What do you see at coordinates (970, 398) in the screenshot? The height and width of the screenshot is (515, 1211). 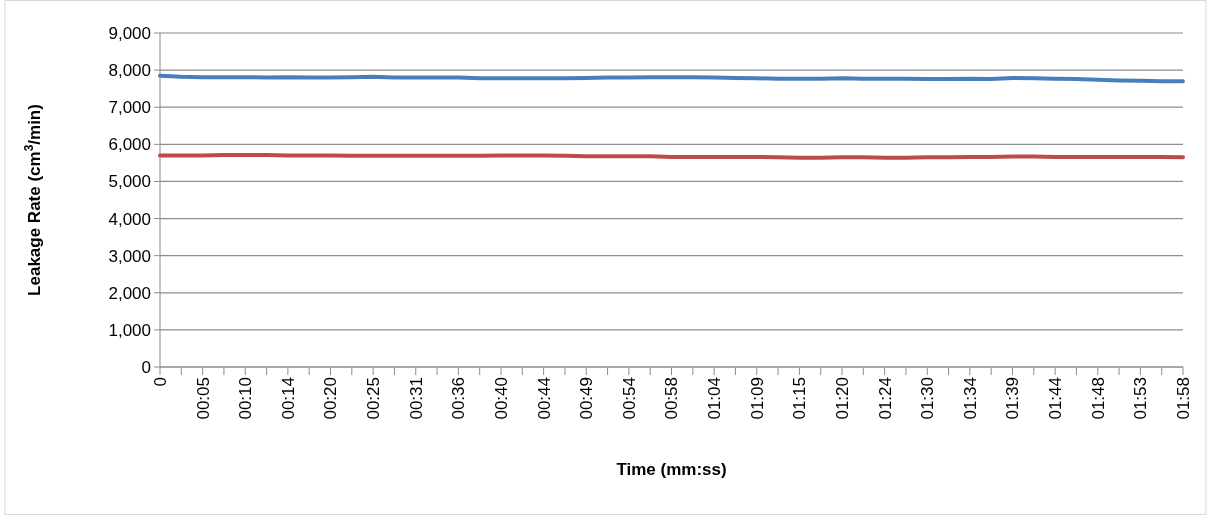 I see `x-tick-label: 01:34` at bounding box center [970, 398].